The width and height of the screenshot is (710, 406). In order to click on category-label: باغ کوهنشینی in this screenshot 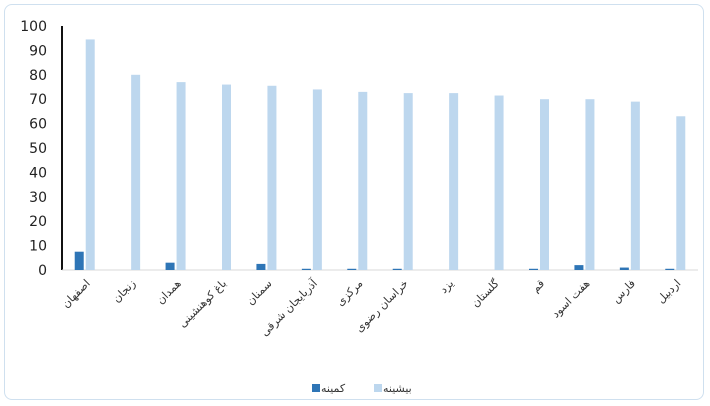, I will do `click(202, 303)`.